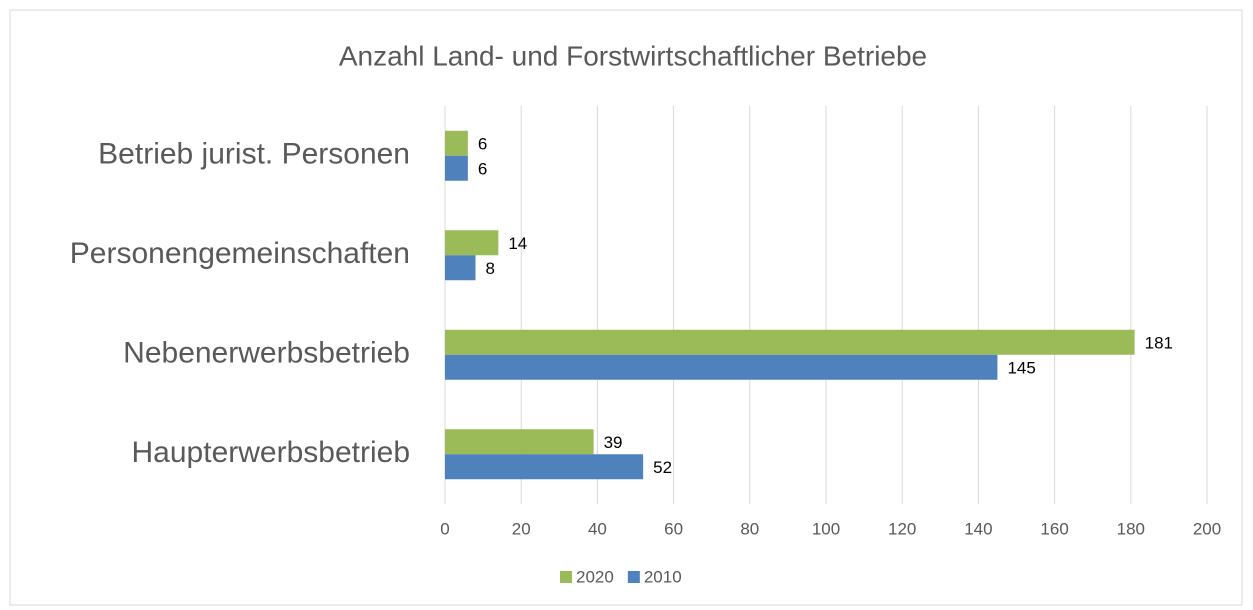 The image size is (1253, 610). What do you see at coordinates (826, 528) in the screenshot?
I see `x-tick-label: 100` at bounding box center [826, 528].